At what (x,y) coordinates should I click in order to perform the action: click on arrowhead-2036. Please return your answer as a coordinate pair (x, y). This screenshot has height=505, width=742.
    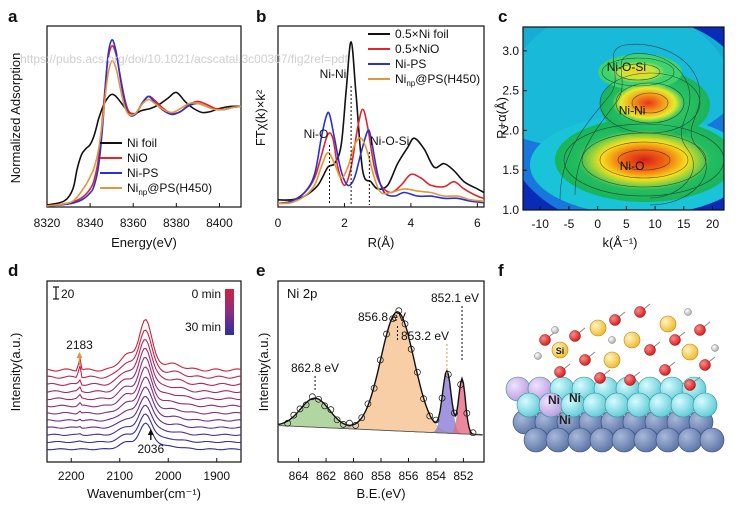
    Looking at the image, I should click on (150, 432).